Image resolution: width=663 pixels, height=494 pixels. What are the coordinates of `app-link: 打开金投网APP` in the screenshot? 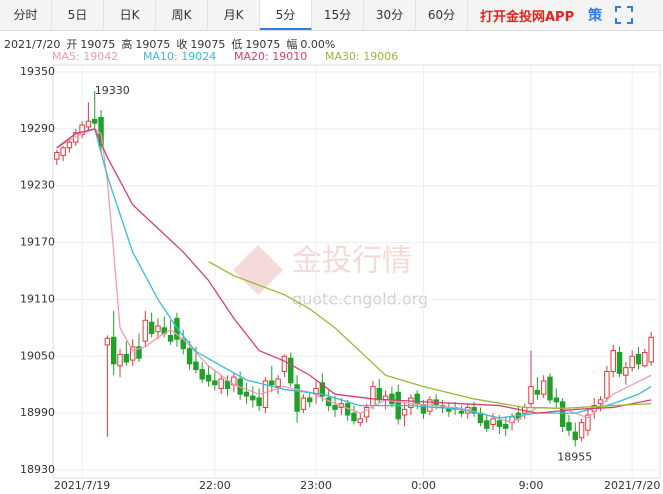 It's located at (527, 17).